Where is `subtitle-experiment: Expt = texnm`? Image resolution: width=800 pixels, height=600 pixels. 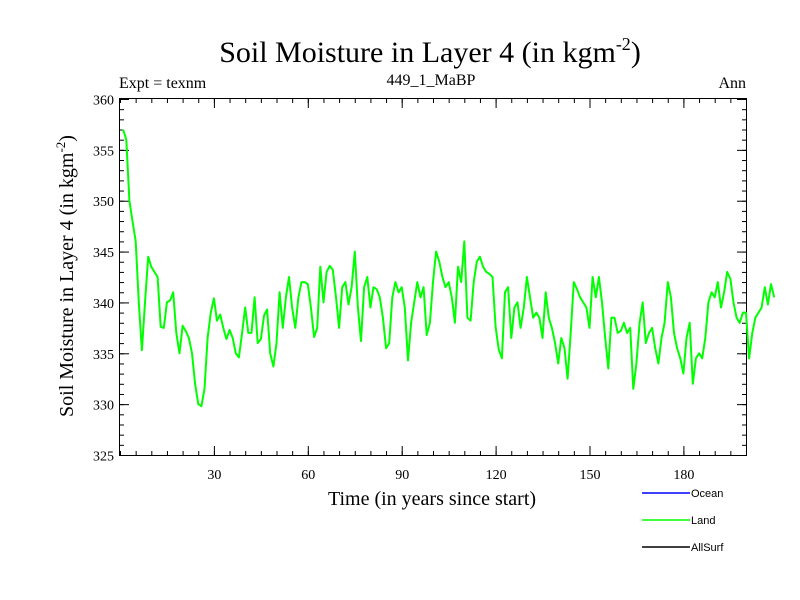
subtitle-experiment: Expt = texnm is located at coordinates (163, 83).